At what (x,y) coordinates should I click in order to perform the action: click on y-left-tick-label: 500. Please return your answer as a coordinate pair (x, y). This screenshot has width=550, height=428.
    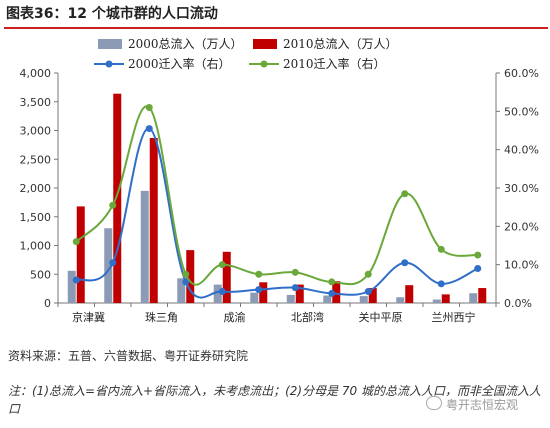
    Looking at the image, I should click on (40, 274).